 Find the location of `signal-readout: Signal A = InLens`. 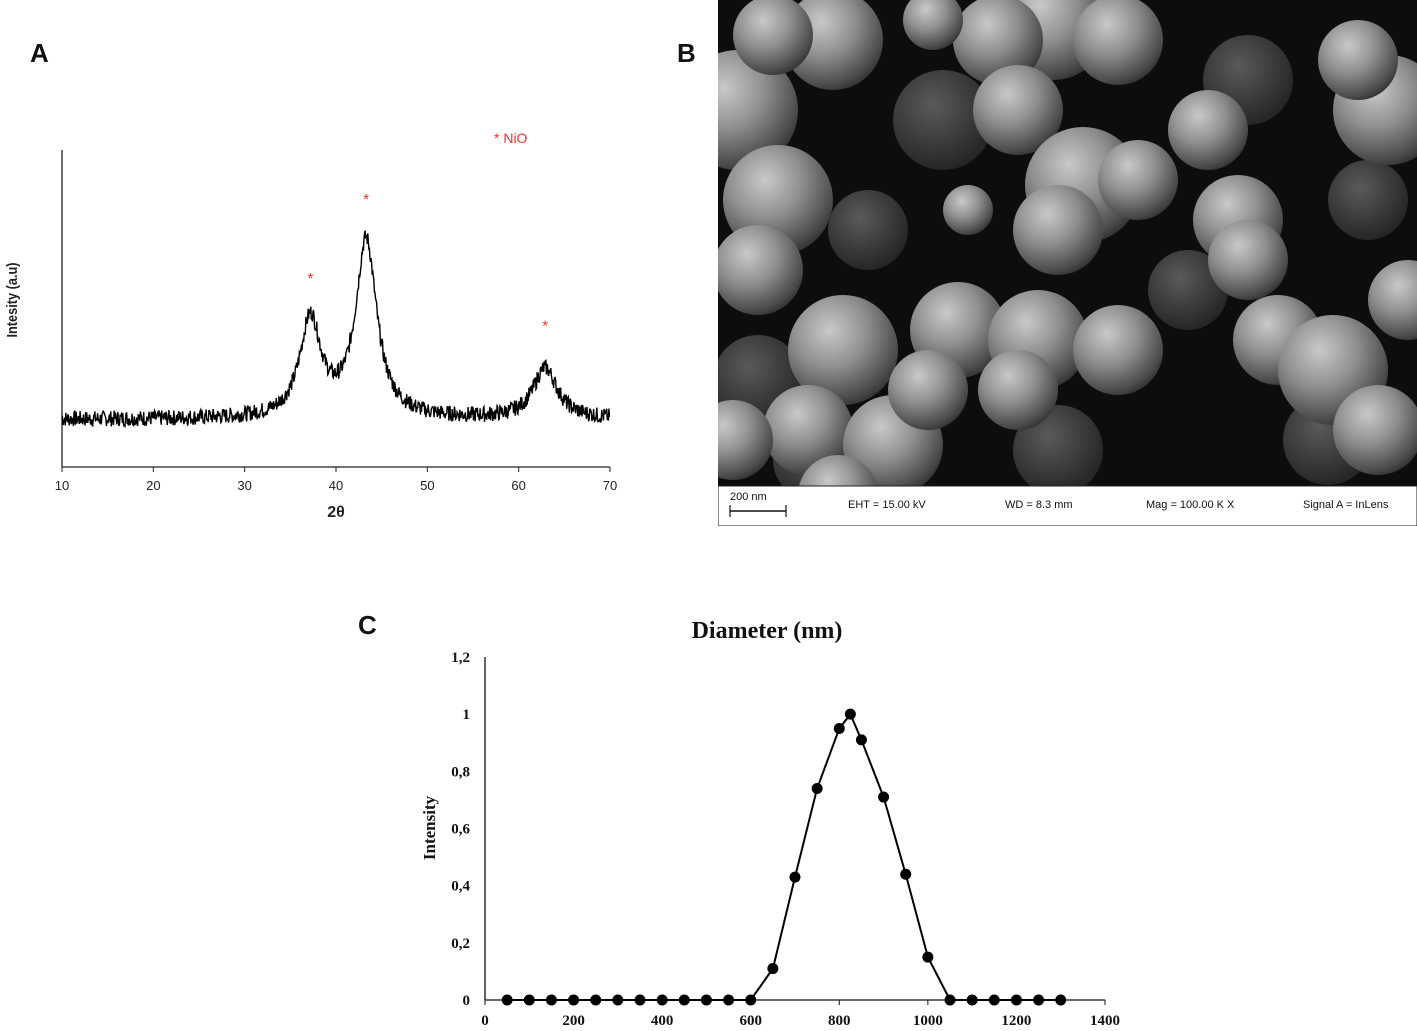

signal-readout: Signal A = InLens is located at coordinates (1346, 505).